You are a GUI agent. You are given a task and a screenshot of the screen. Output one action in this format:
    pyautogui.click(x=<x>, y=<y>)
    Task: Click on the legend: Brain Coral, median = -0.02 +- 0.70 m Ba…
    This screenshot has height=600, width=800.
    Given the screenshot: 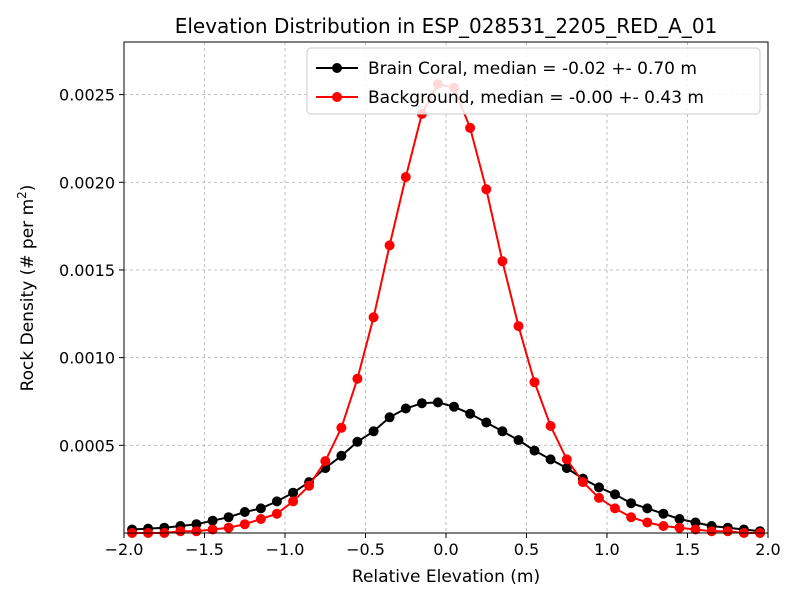 What is the action you would take?
    pyautogui.click(x=533, y=81)
    